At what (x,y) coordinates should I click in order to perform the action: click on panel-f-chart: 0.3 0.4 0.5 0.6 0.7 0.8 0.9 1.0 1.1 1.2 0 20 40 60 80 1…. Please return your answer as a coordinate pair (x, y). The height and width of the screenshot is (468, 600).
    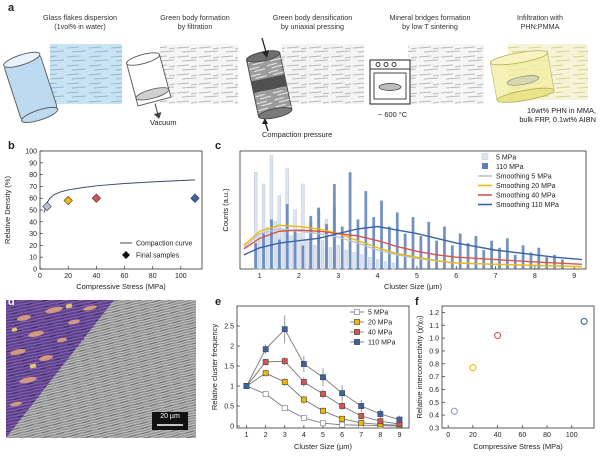
    Looking at the image, I should click on (505, 378).